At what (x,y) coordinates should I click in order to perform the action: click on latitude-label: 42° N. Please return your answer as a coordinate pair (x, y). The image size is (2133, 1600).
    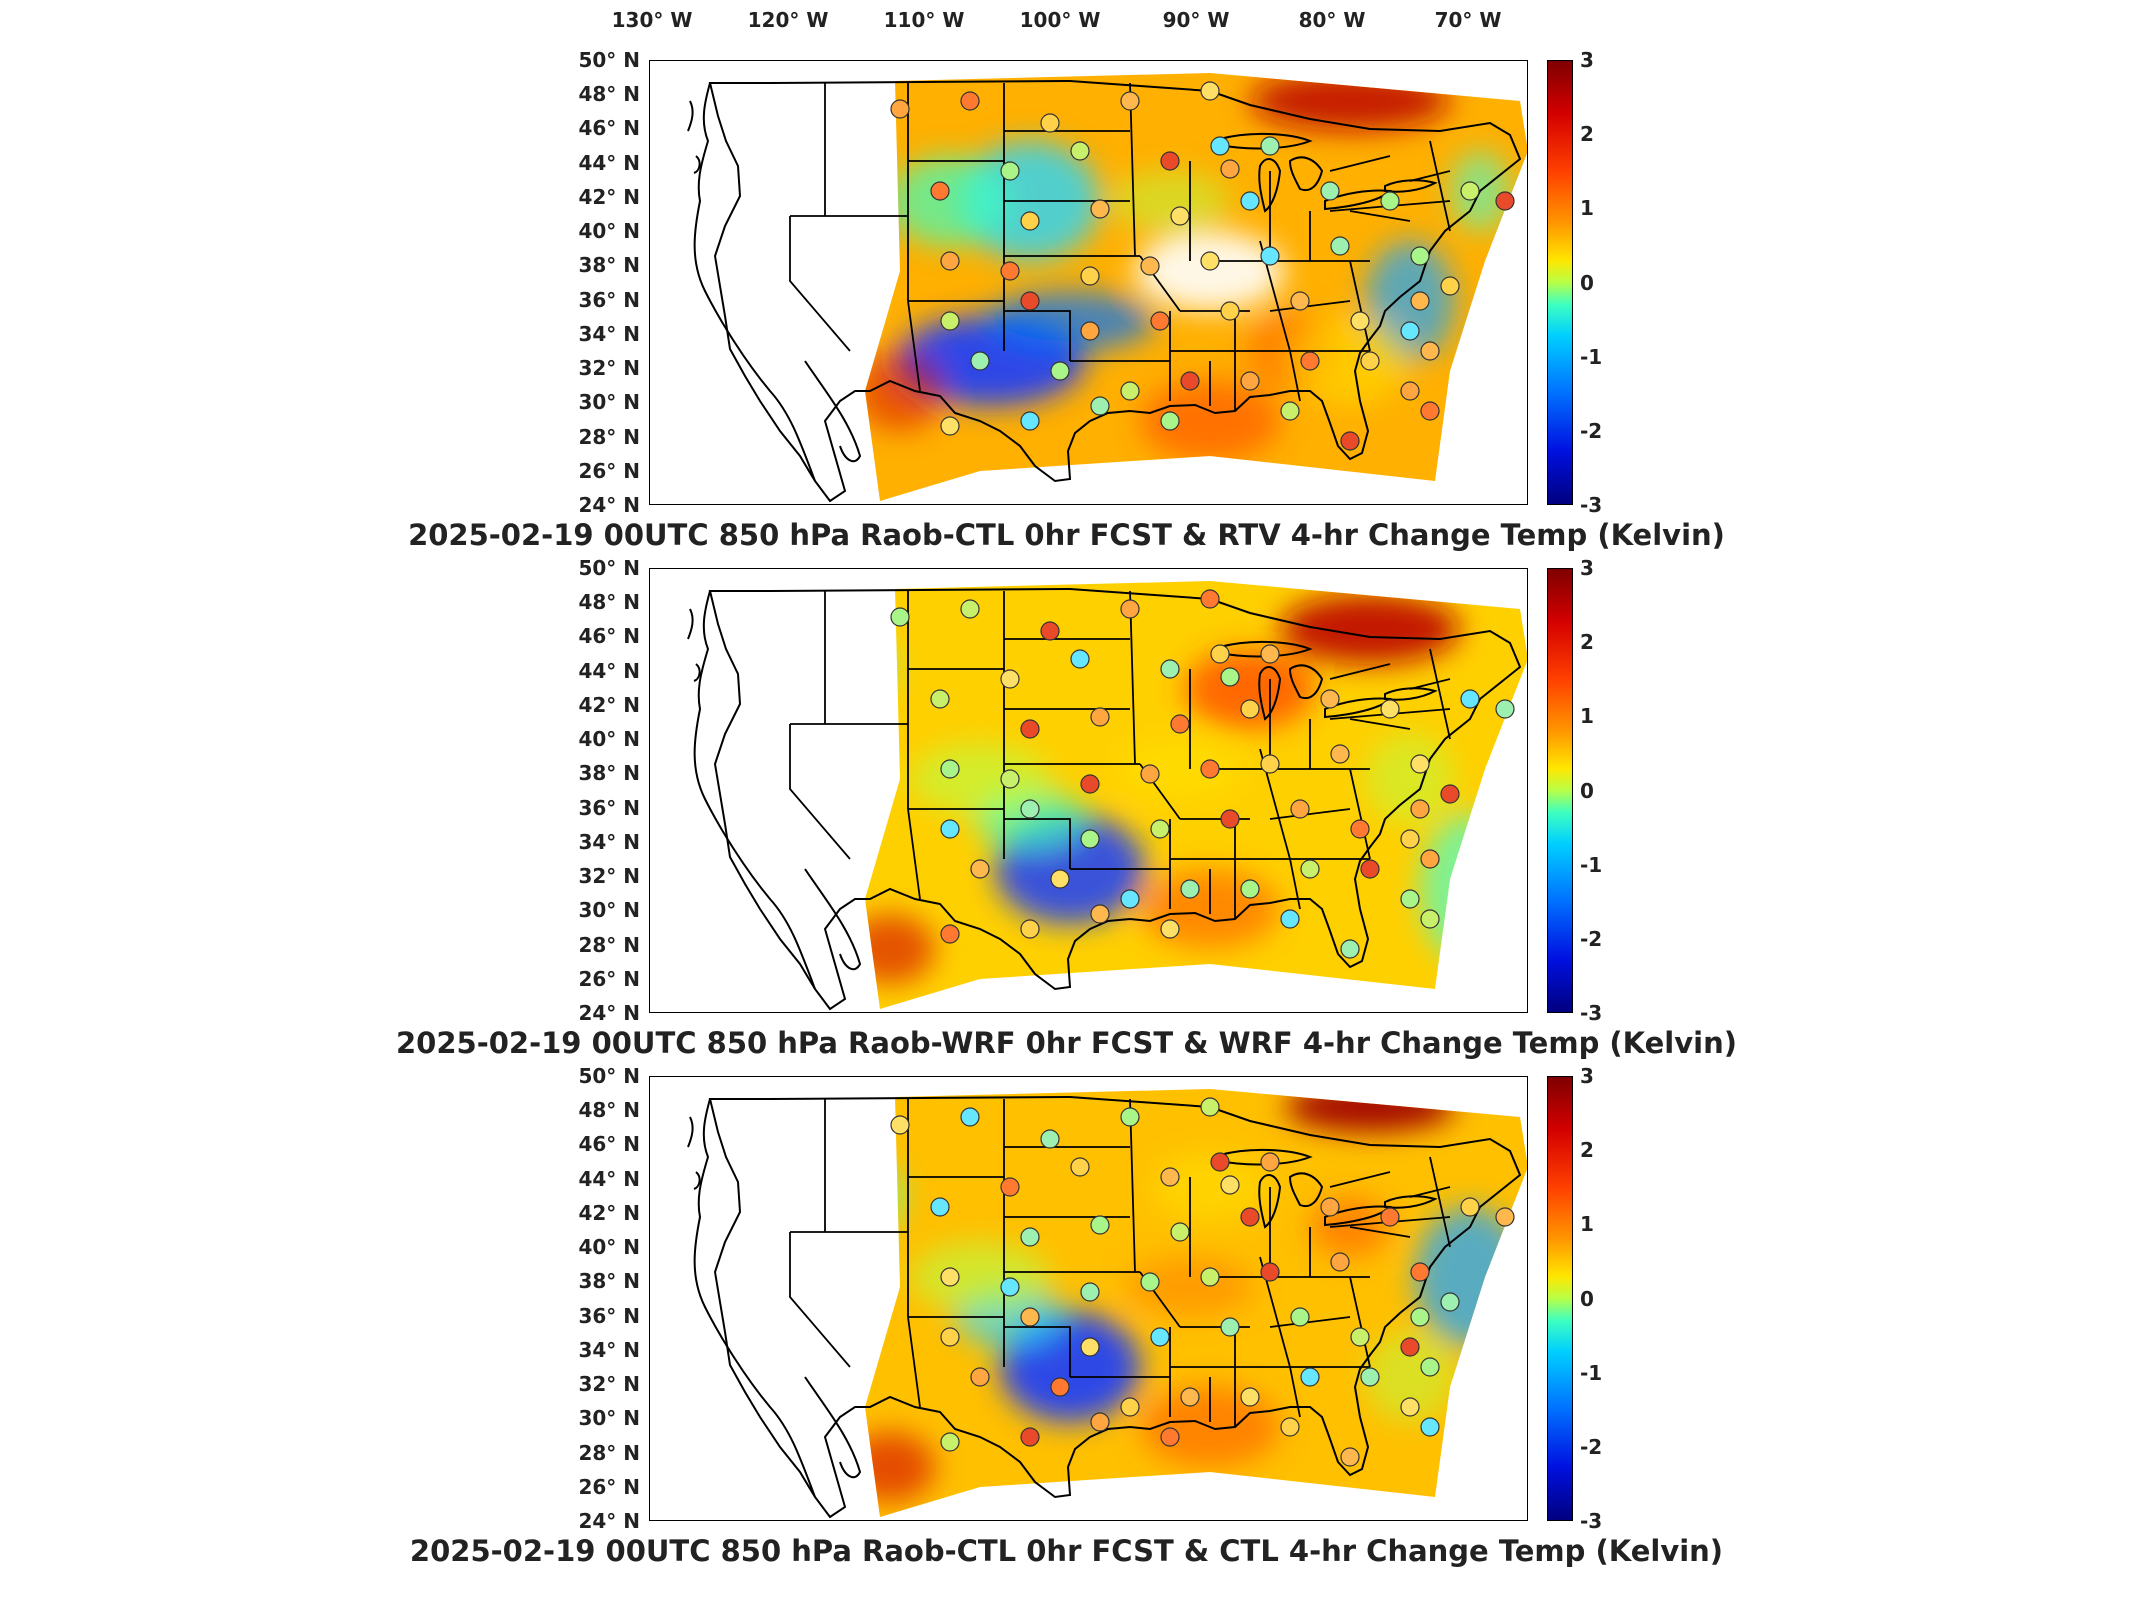
    Looking at the image, I should click on (609, 704).